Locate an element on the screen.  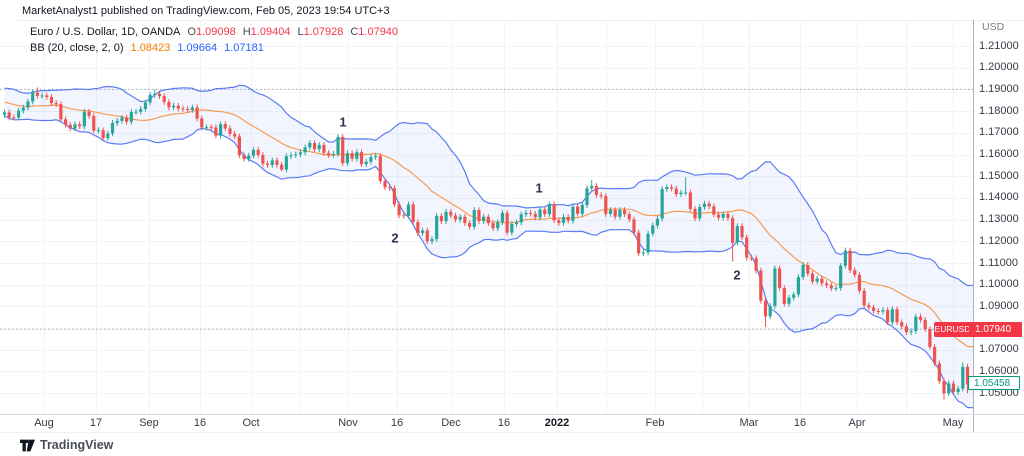
last-price-tag: 1.07940 is located at coordinates (995, 329).